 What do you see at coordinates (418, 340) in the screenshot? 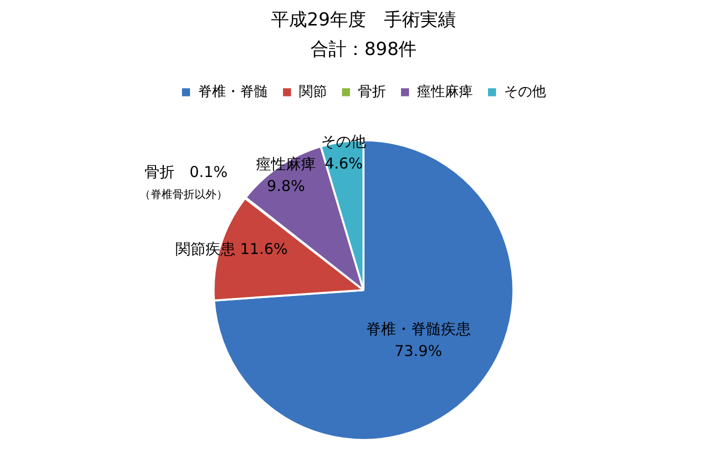
I see `data-label: 脊椎・脊髄疾患 73.9%` at bounding box center [418, 340].